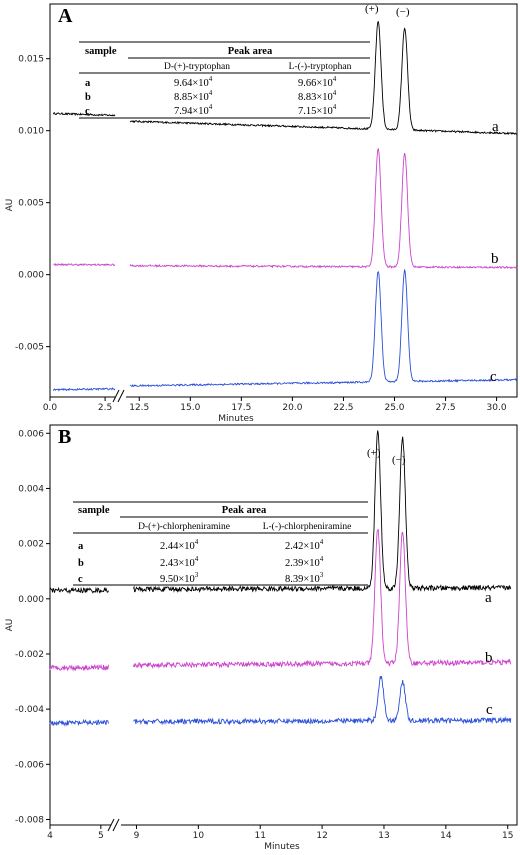 This screenshot has height=855, width=520. Describe the element at coordinates (495, 127) in the screenshot. I see `panel-a-trace-label-a: a` at that location.